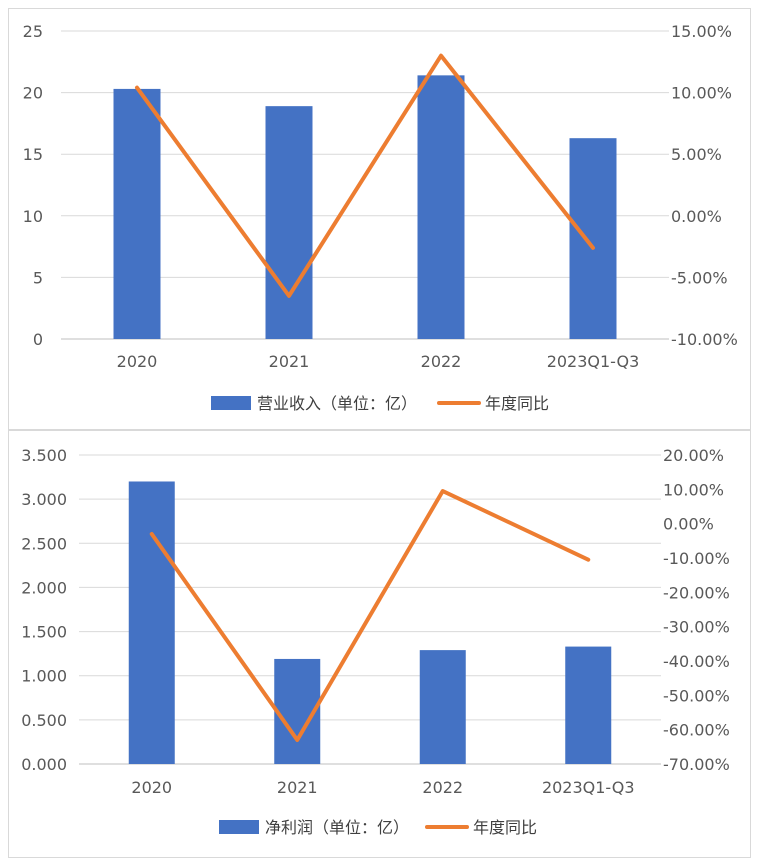 The height and width of the screenshot is (867, 759). Describe the element at coordinates (297, 787) in the screenshot. I see `profit-category-label: 2021` at that location.